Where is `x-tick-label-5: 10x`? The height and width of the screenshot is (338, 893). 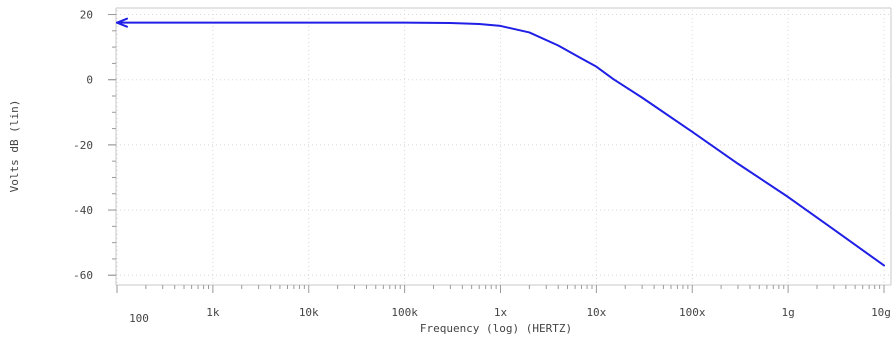 x-tick-label-5: 10x is located at coordinates (596, 312).